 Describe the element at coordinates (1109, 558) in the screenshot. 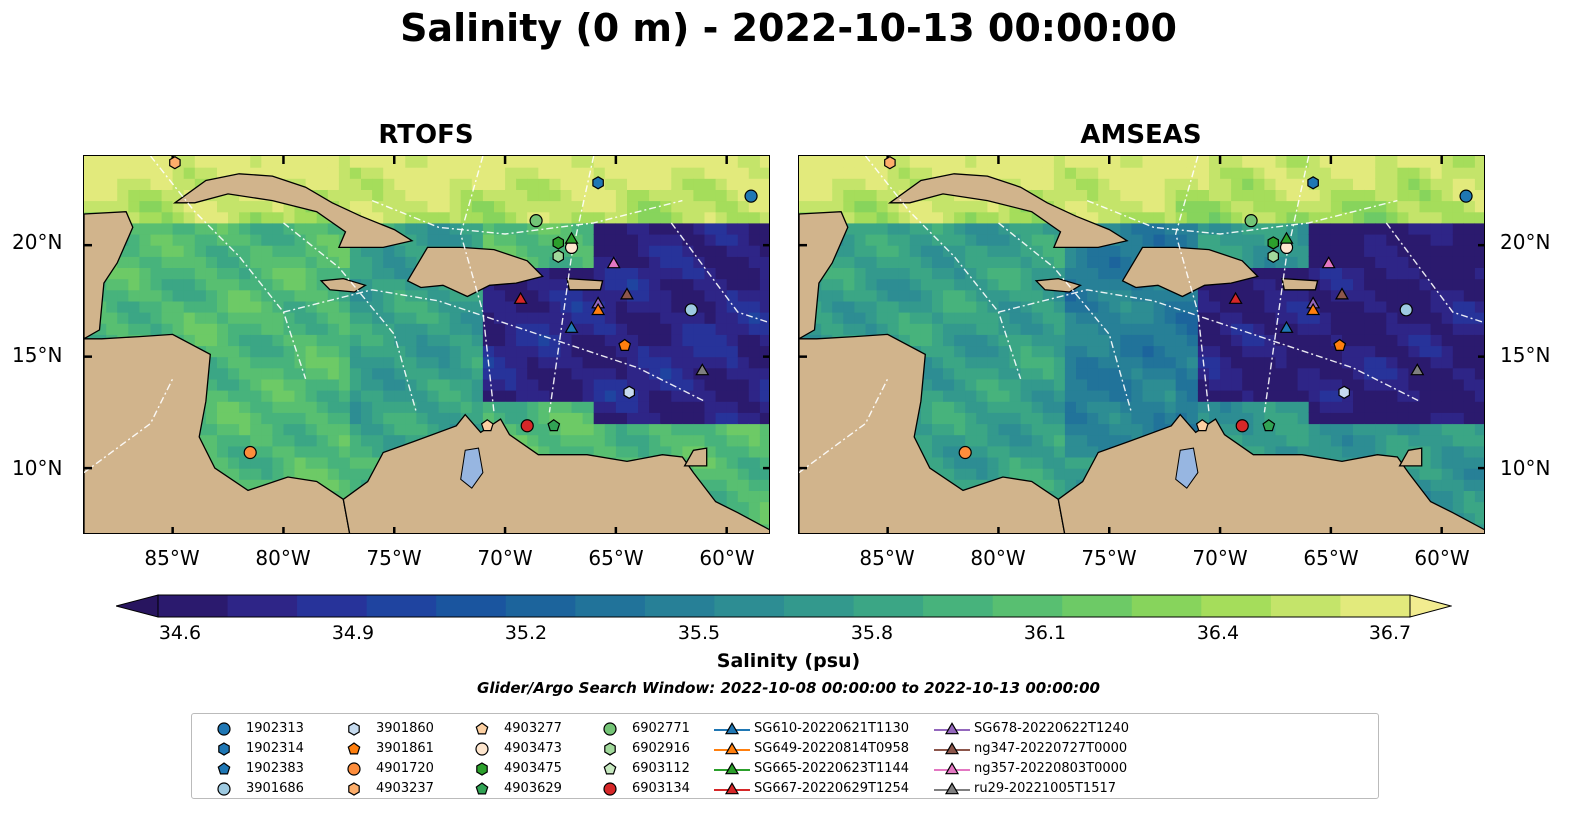

I see `lon-label-75w-right: 75°W` at that location.